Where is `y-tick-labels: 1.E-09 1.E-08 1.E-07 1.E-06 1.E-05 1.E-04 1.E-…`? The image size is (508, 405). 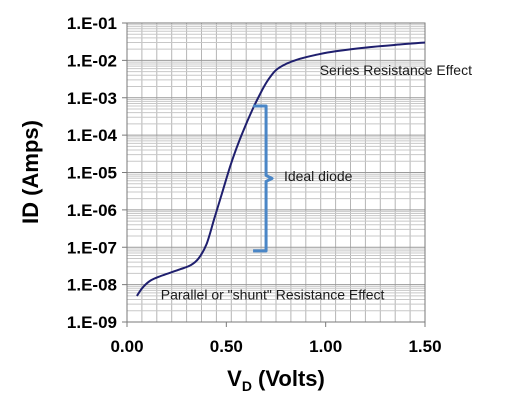 y-tick-labels: 1.E-09 1.E-08 1.E-07 1.E-06 1.E-05 1.E-04 1.E-… is located at coordinates (97, 173).